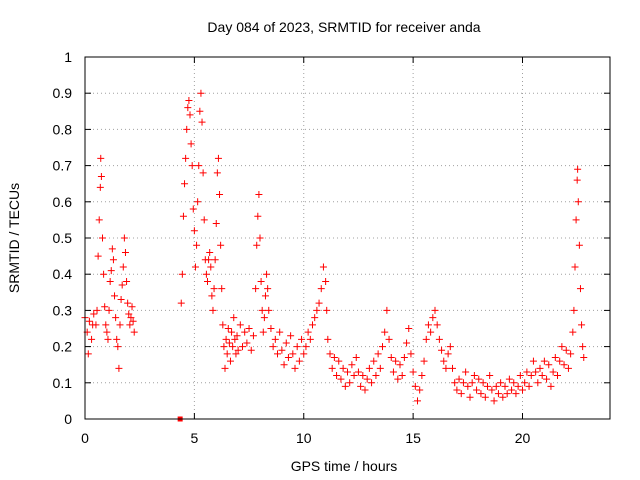 Image resolution: width=640 pixels, height=480 pixels. Describe the element at coordinates (194, 438) in the screenshot. I see `x-tick-label: 5` at that location.